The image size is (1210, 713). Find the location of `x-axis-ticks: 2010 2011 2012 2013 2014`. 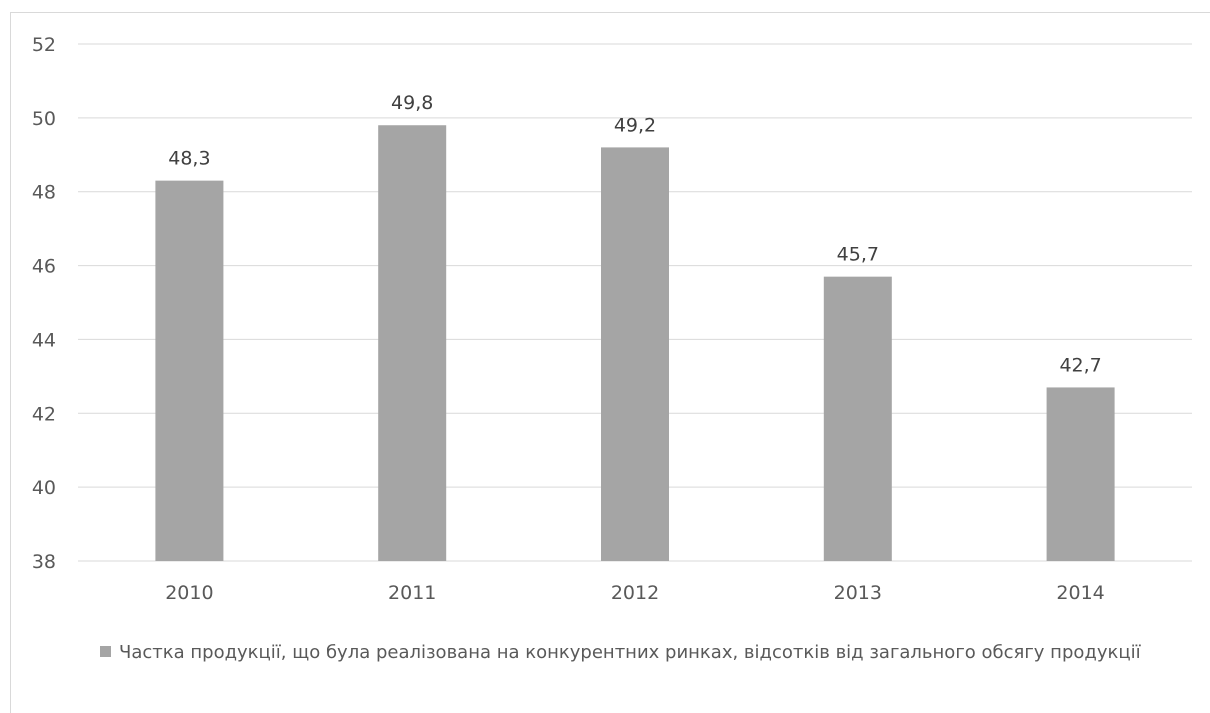

x-axis-ticks: 2010 2011 2012 2013 2014 is located at coordinates (635, 593).